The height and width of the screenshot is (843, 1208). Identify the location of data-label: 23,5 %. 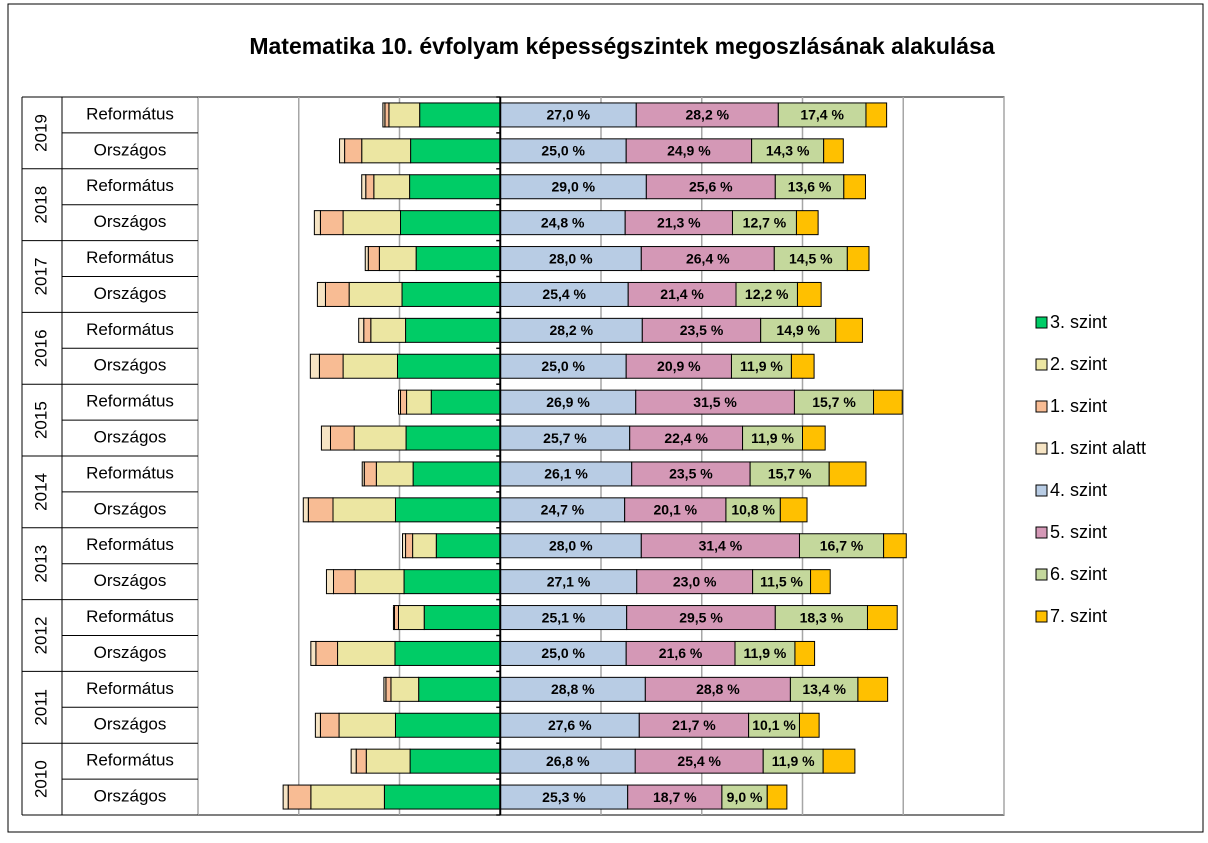
(691, 474).